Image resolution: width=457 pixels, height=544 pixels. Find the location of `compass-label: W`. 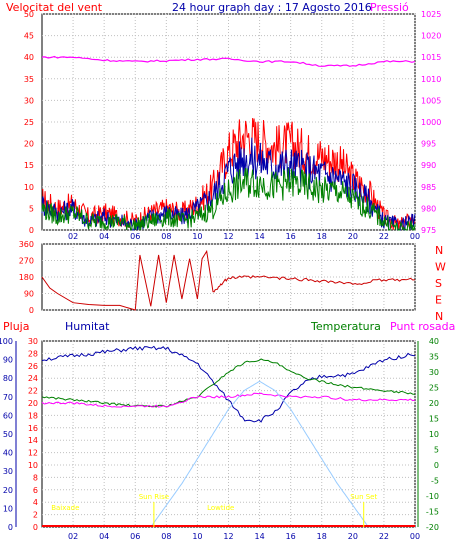

compass-label: W is located at coordinates (440, 267).